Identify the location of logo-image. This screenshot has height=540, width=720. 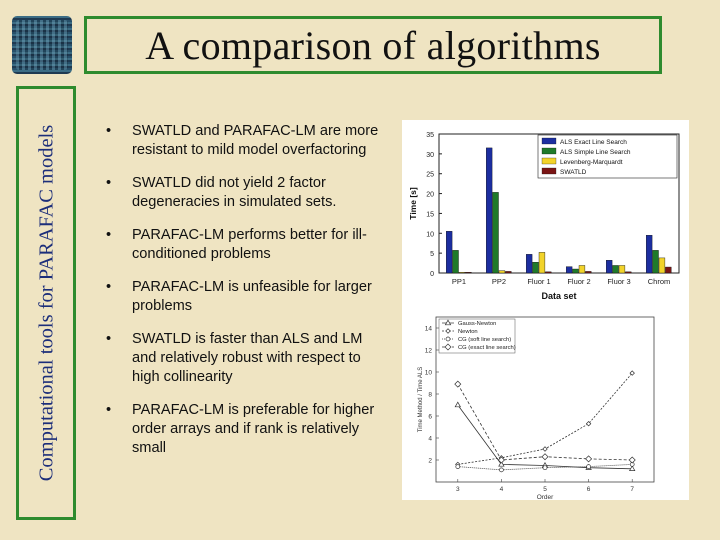
(42, 45).